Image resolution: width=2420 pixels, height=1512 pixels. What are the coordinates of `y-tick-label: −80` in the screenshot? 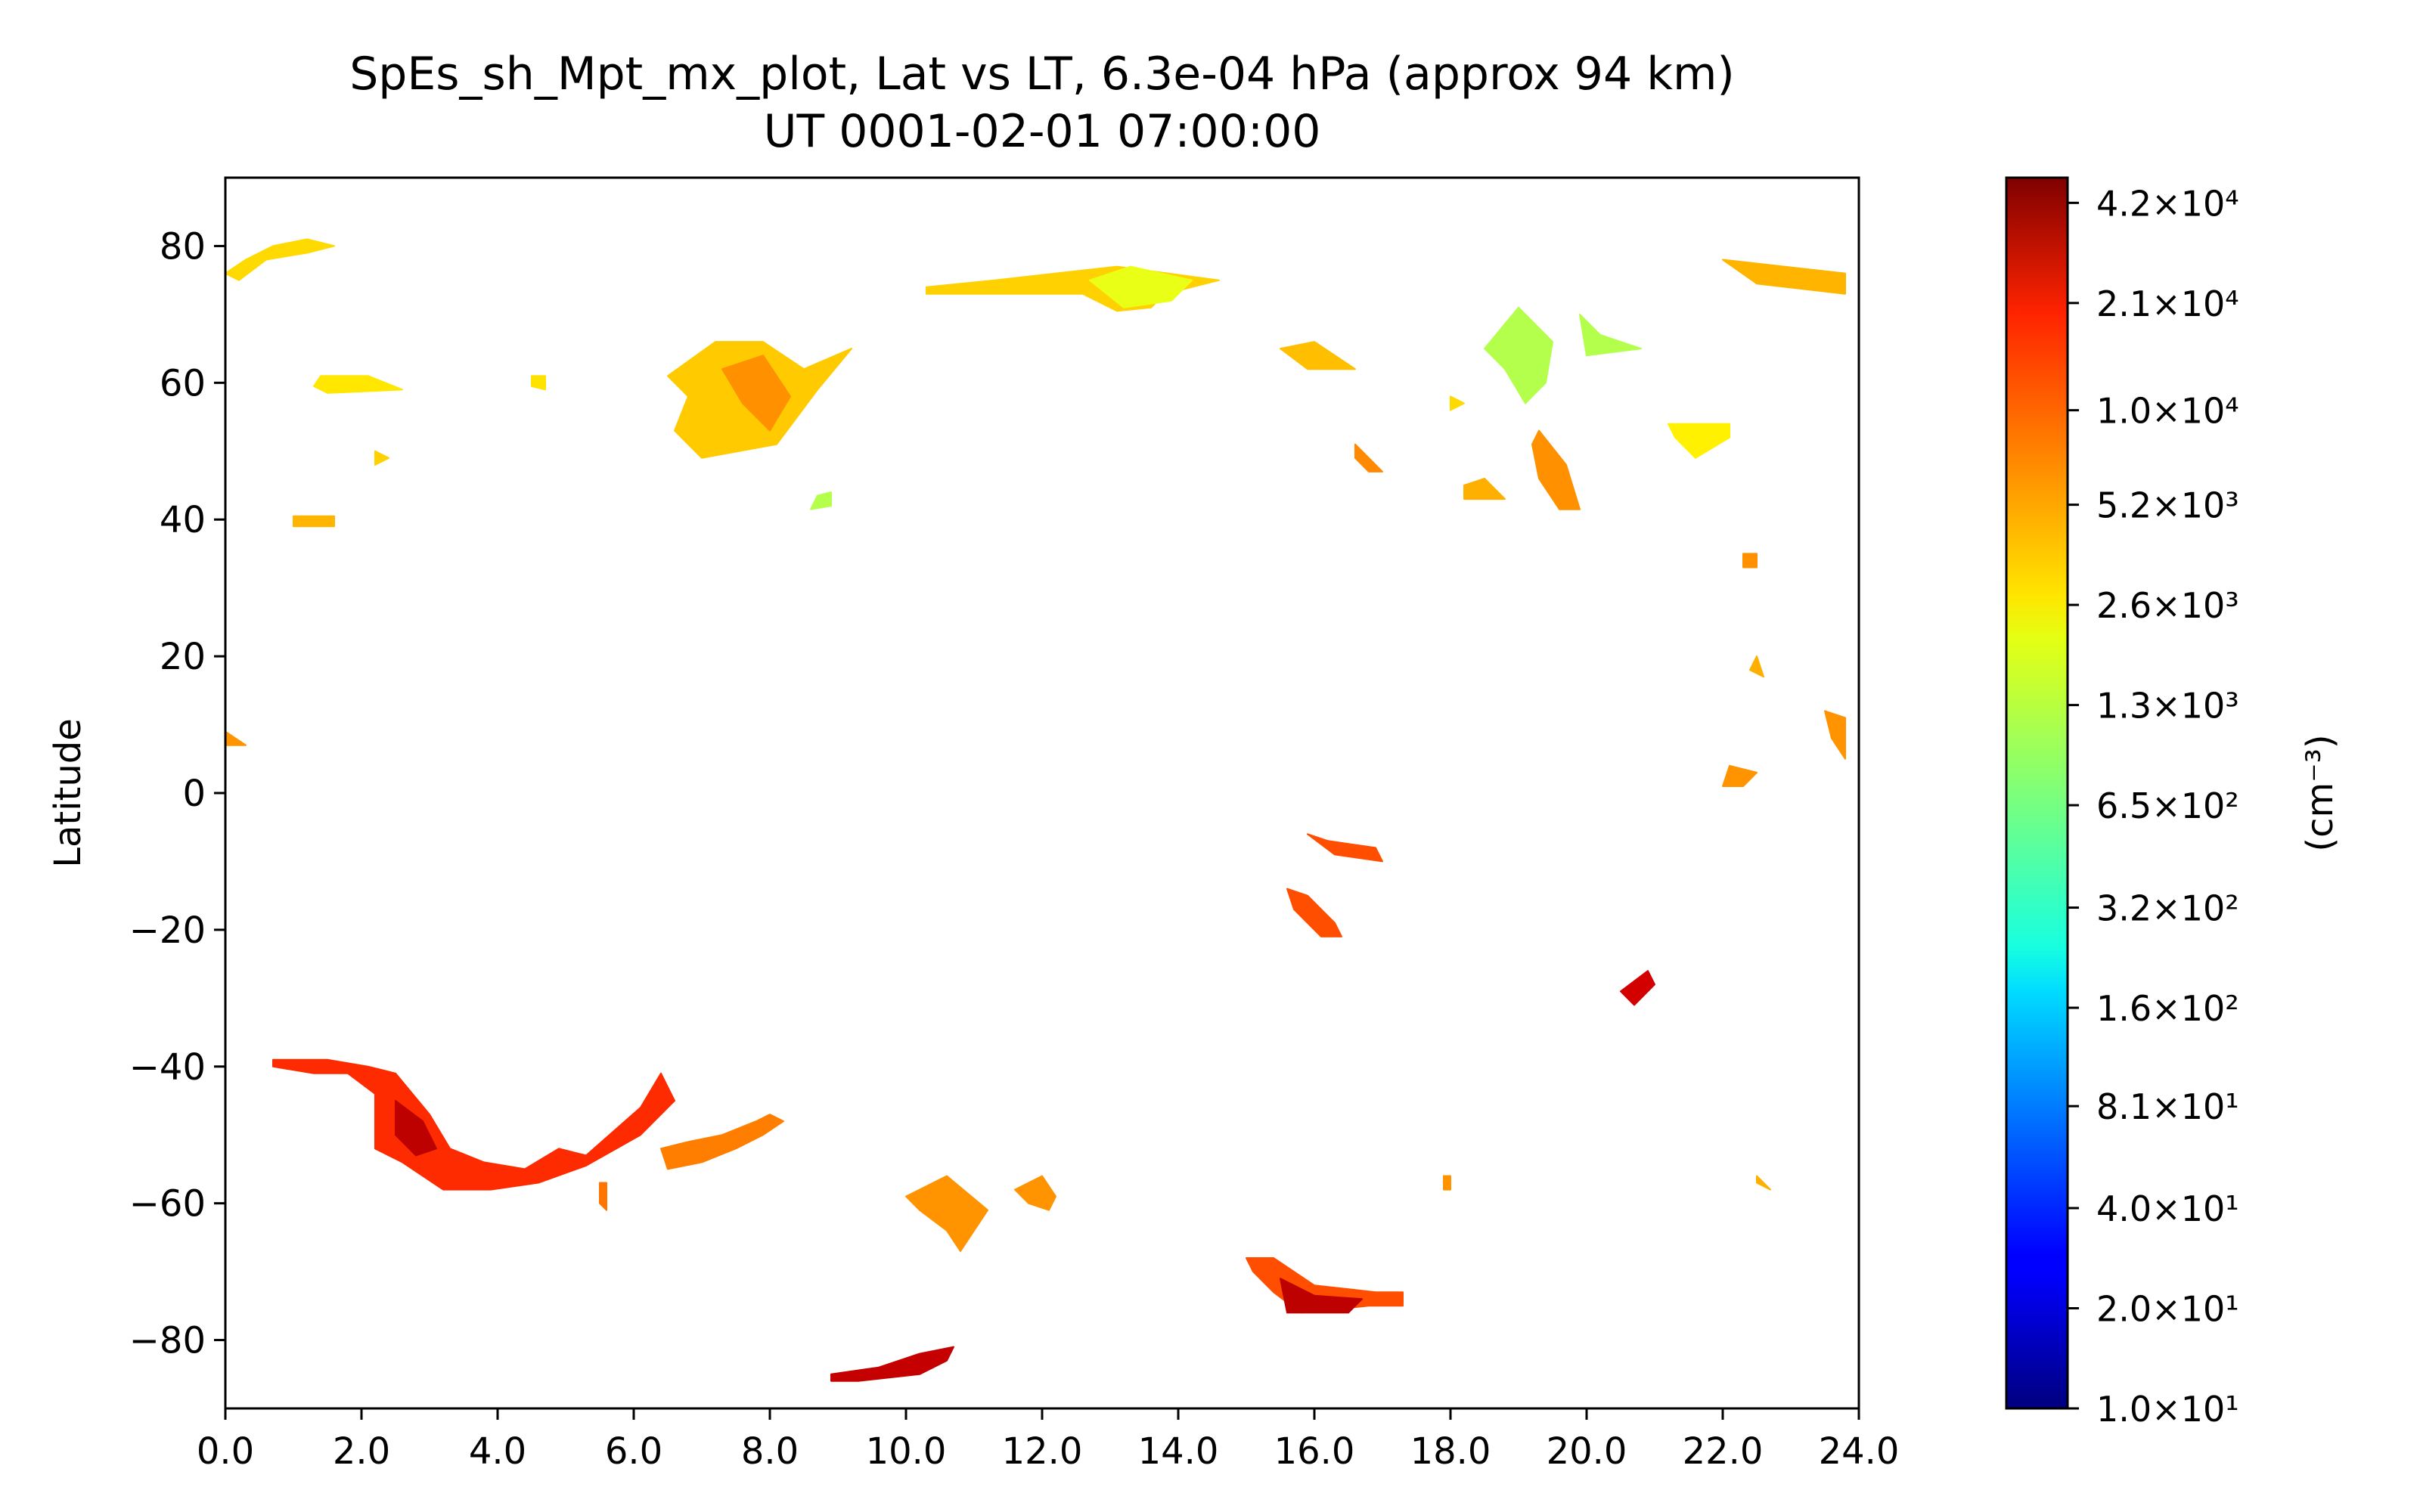 It's located at (167, 1341).